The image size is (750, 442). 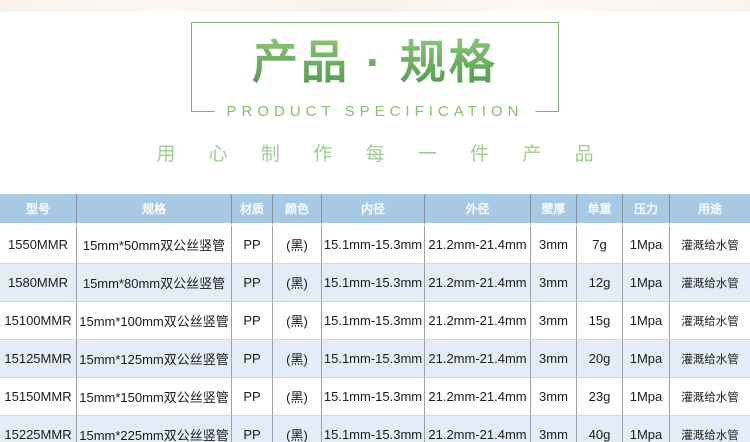 What do you see at coordinates (154, 210) in the screenshot?
I see `column-header-spec: 规格` at bounding box center [154, 210].